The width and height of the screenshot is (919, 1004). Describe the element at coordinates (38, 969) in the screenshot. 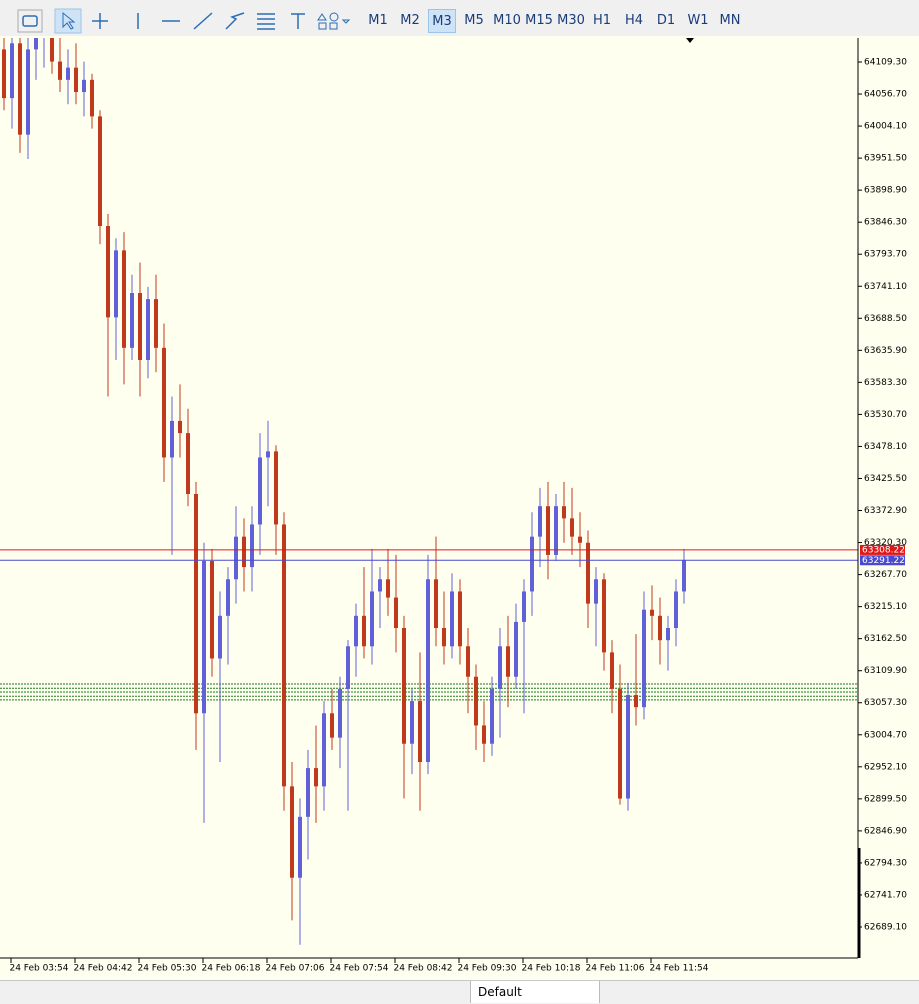

I see `x-tick-label: 24 Feb 03:54` at that location.